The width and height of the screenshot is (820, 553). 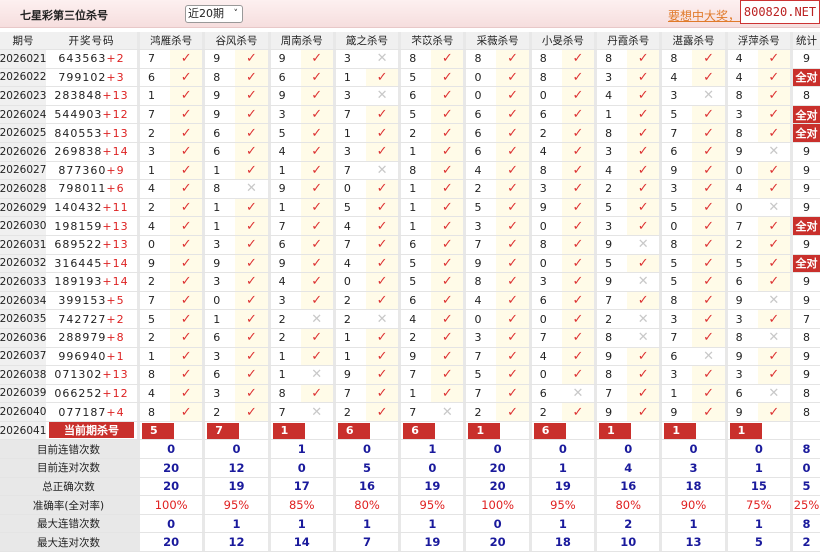 What do you see at coordinates (543, 375) in the screenshot?
I see `kill-number: 0` at bounding box center [543, 375].